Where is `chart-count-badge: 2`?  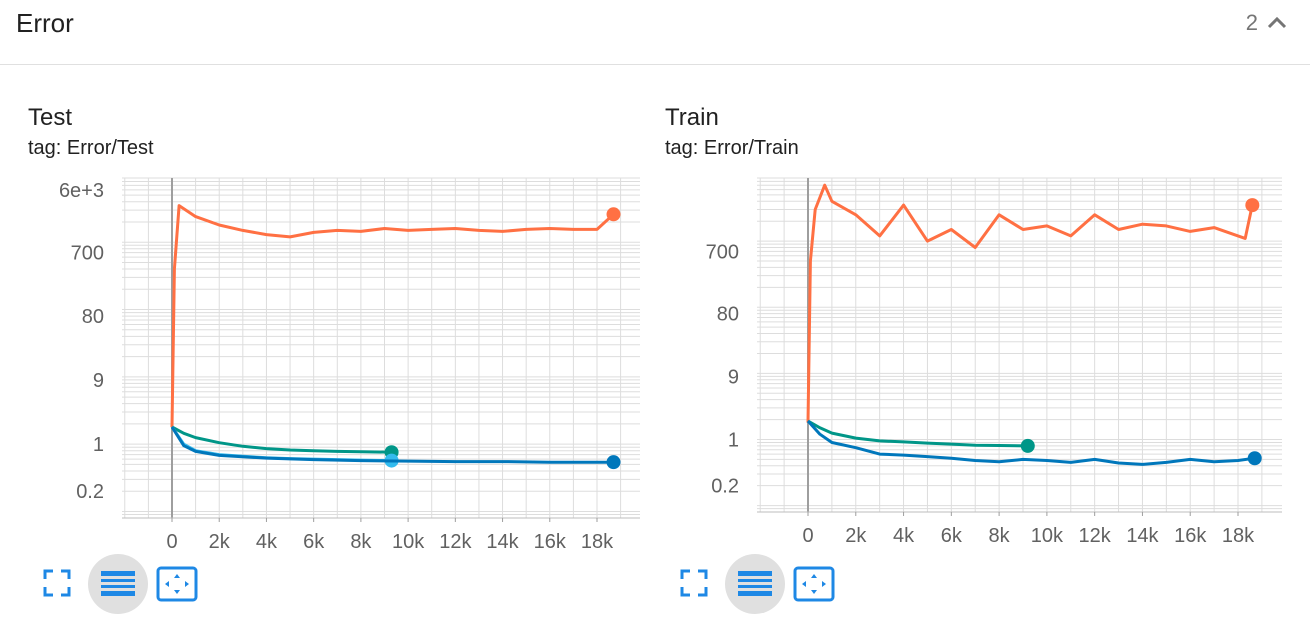
chart-count-badge: 2 is located at coordinates (1251, 22).